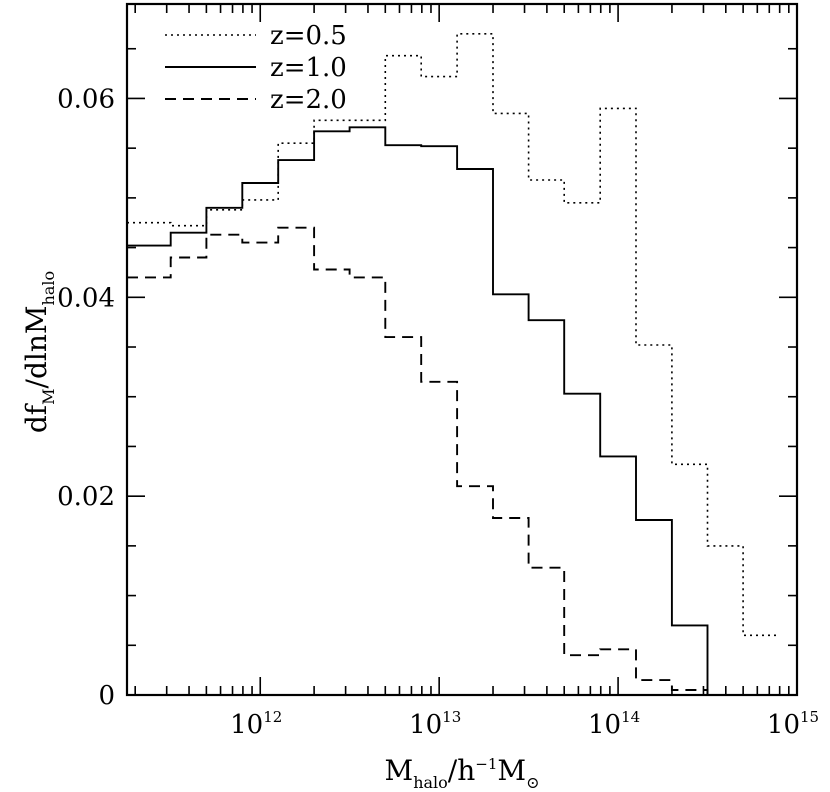 The width and height of the screenshot is (830, 792). What do you see at coordinates (86, 298) in the screenshot?
I see `y-tick-label: 0.04` at bounding box center [86, 298].